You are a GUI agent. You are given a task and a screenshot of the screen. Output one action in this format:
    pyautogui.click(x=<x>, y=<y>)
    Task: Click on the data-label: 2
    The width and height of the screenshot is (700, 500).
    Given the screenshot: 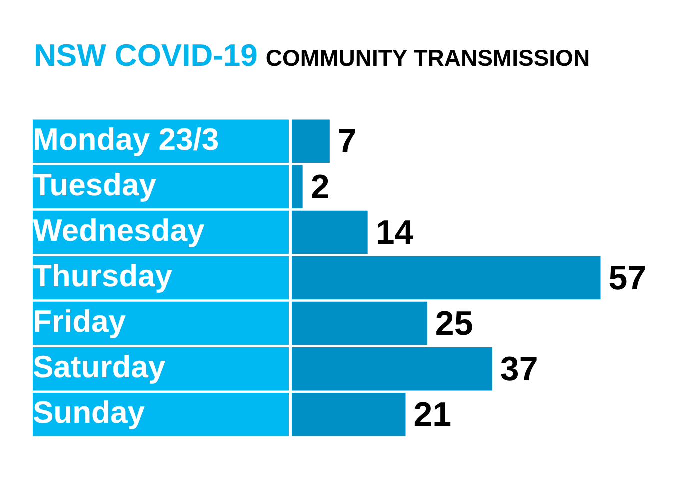 What is the action you would take?
    pyautogui.click(x=320, y=187)
    